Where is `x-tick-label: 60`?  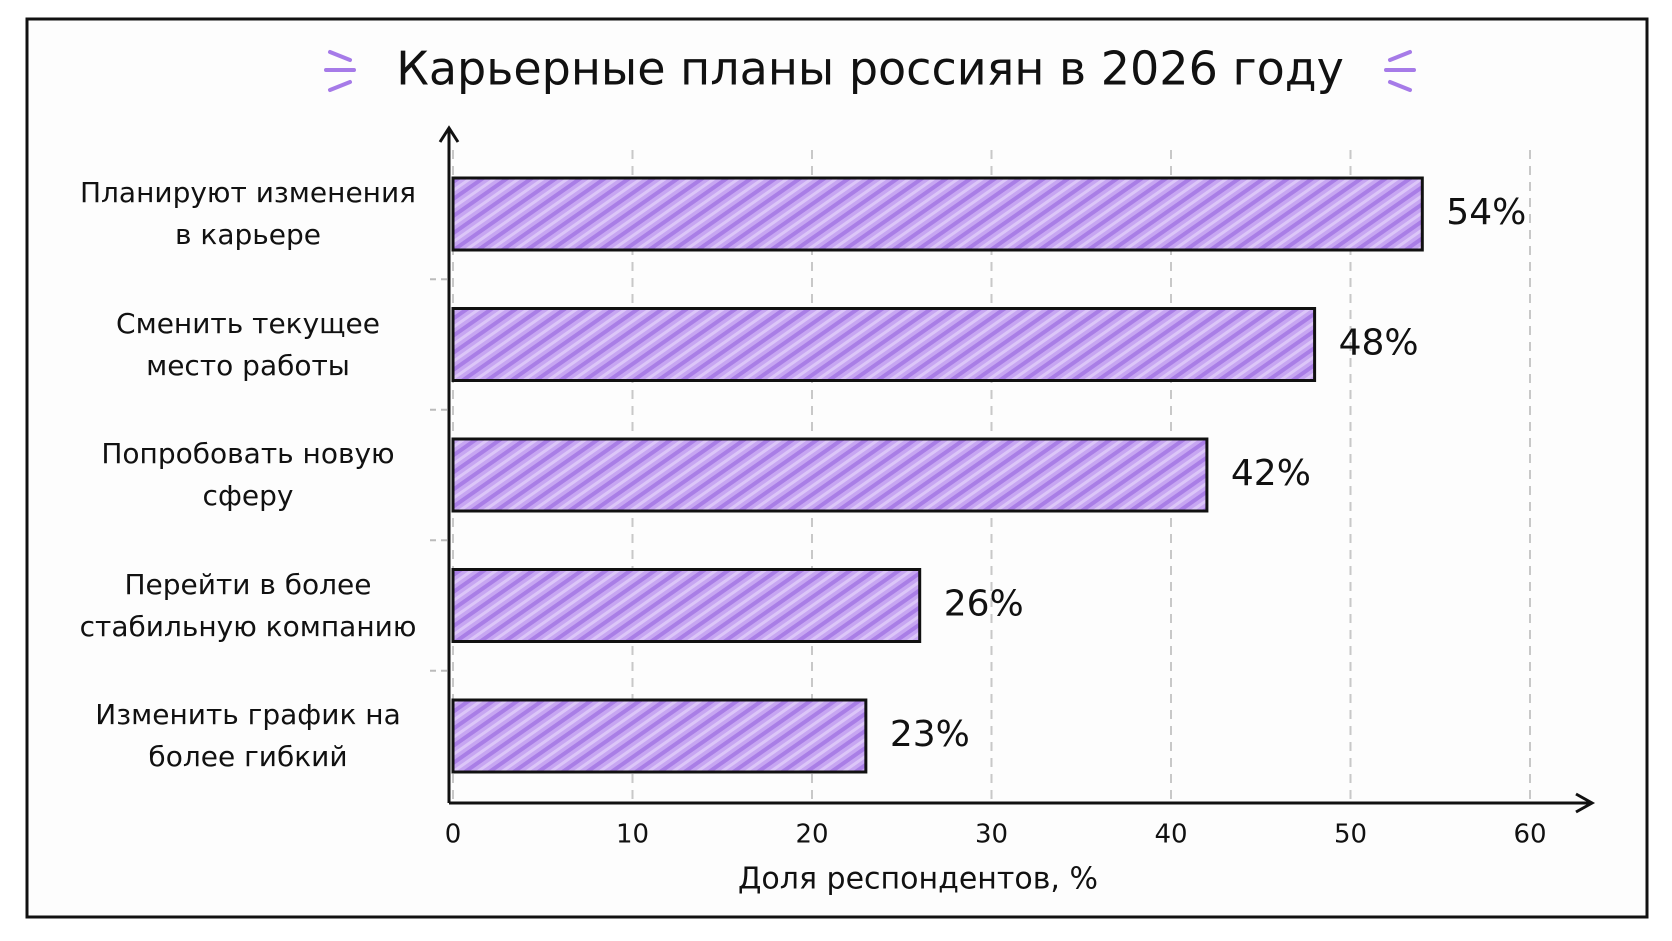 x-tick-label: 60 is located at coordinates (1529, 835).